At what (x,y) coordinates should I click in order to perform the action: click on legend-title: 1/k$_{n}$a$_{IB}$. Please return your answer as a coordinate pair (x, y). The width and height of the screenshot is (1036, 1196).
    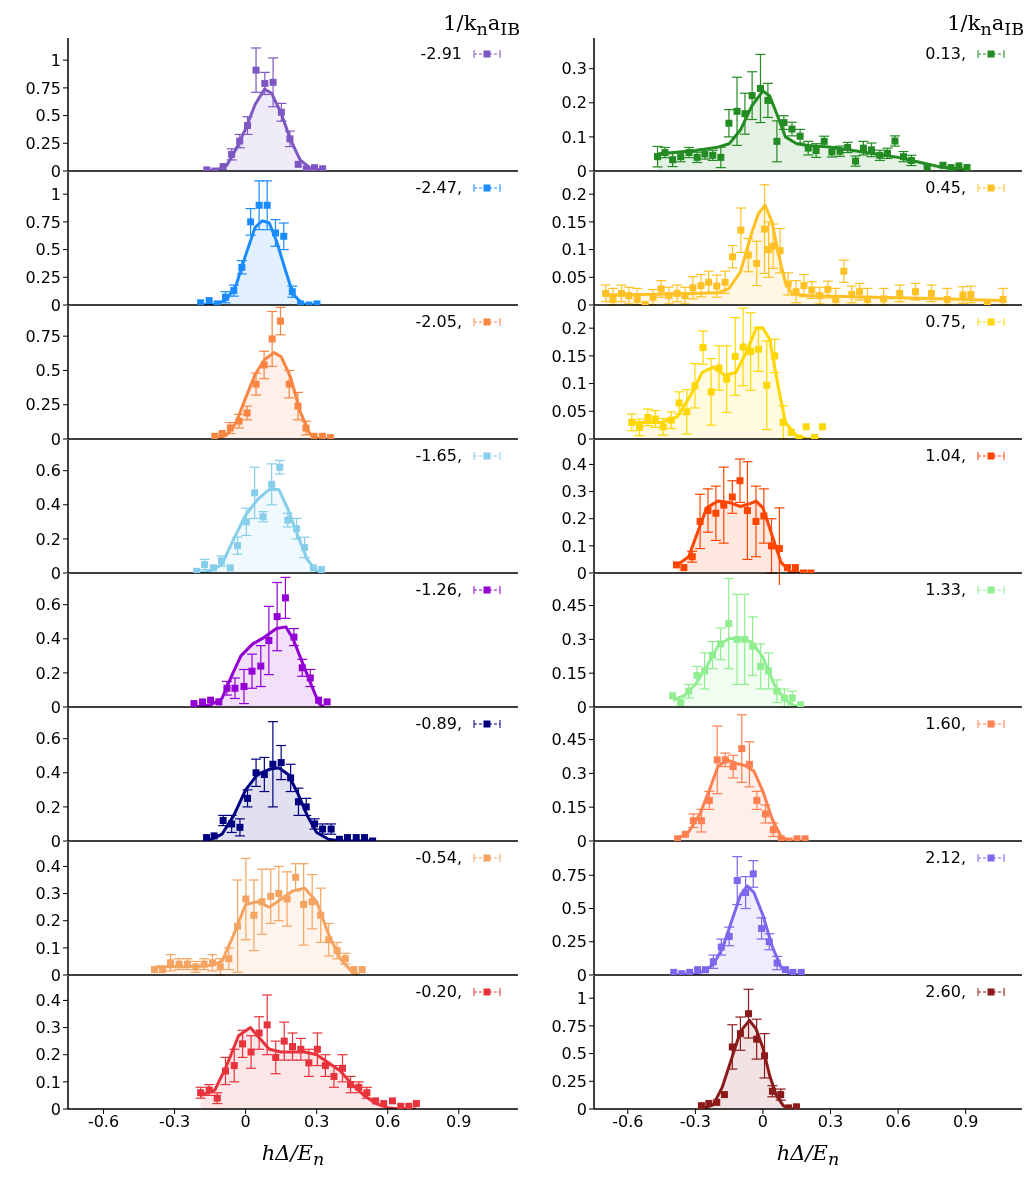
    Looking at the image, I should click on (481, 25).